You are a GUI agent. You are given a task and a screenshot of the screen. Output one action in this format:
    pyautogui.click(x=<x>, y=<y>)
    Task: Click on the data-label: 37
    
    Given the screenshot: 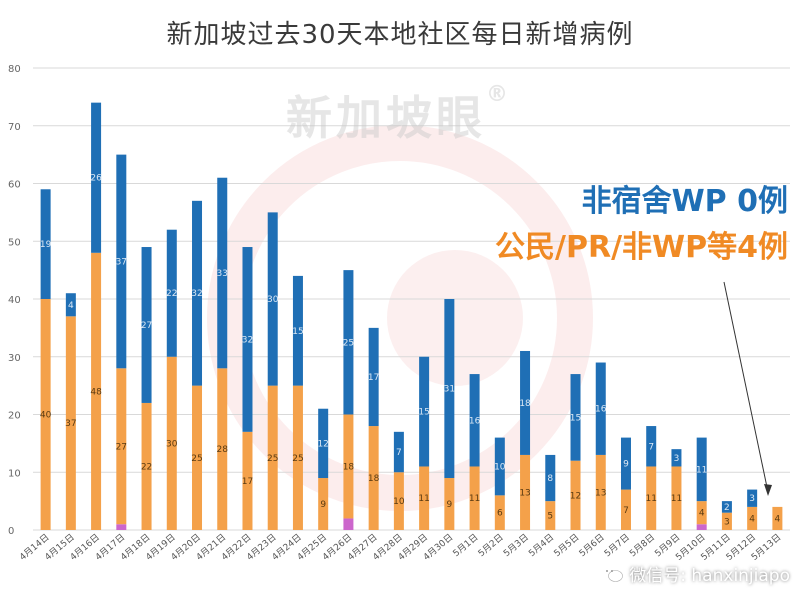 What is the action you would take?
    pyautogui.click(x=121, y=262)
    